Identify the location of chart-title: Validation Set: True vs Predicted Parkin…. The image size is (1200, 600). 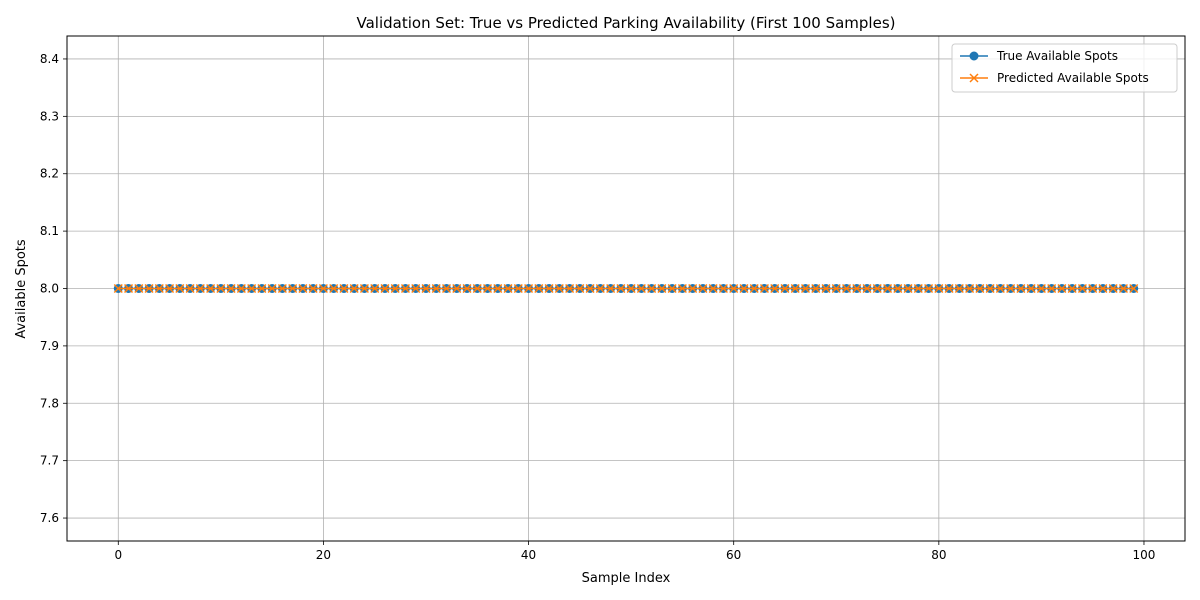
(626, 23).